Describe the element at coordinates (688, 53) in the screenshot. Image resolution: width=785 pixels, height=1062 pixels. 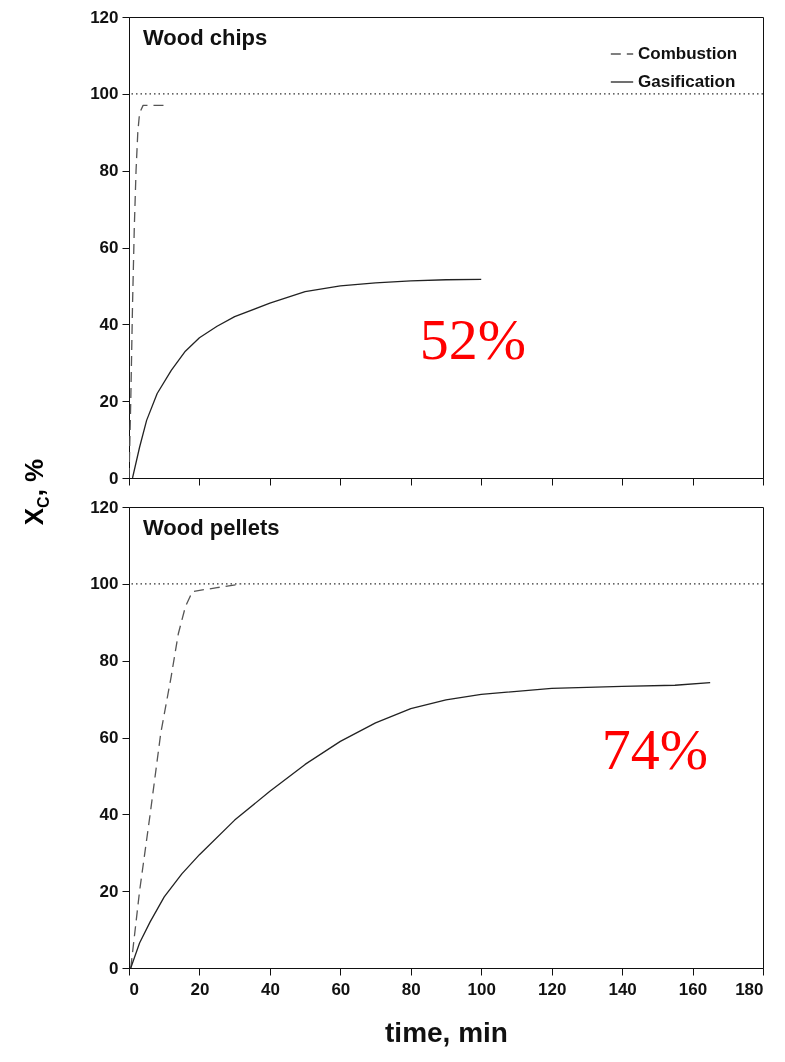
I see `legend-label: Combustion` at that location.